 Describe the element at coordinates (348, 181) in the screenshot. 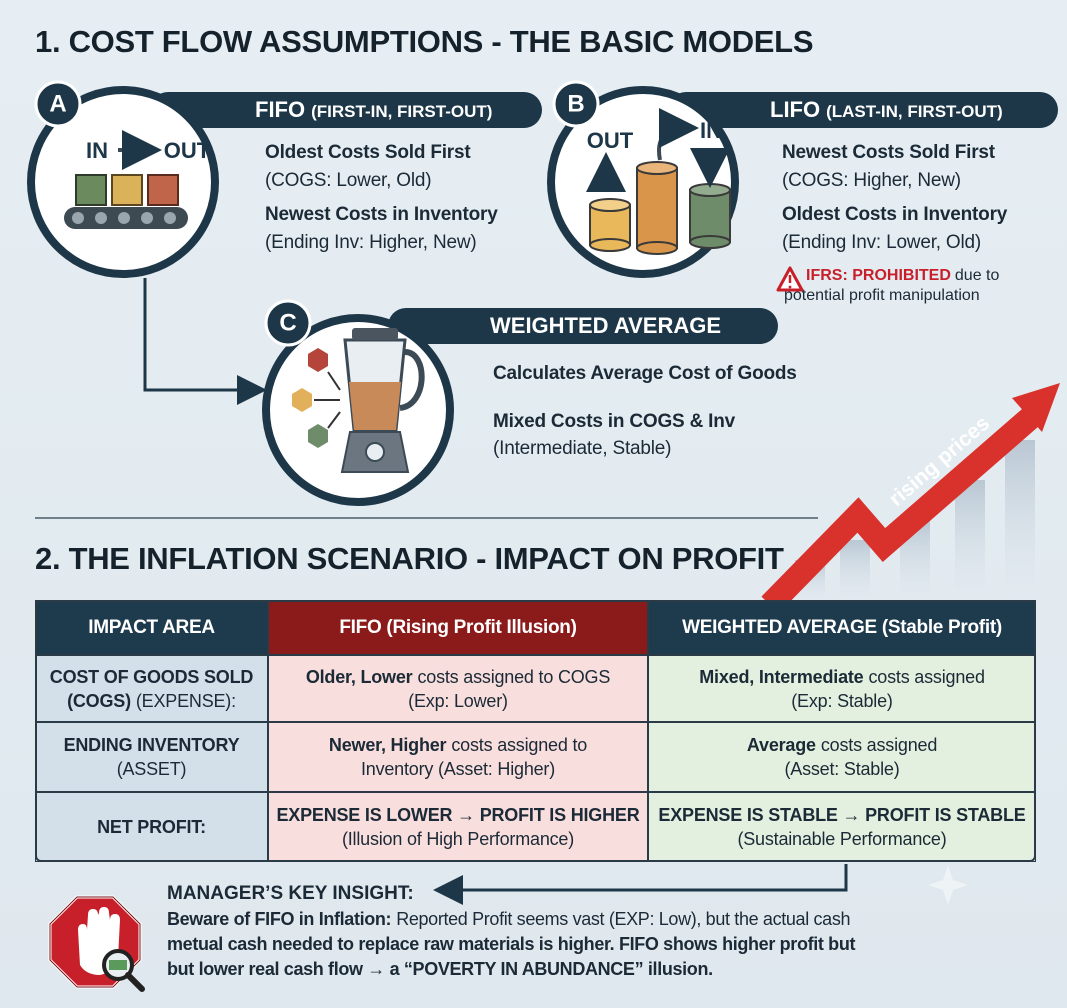

I see `text-line: (COGS: Lower, Old)` at that location.